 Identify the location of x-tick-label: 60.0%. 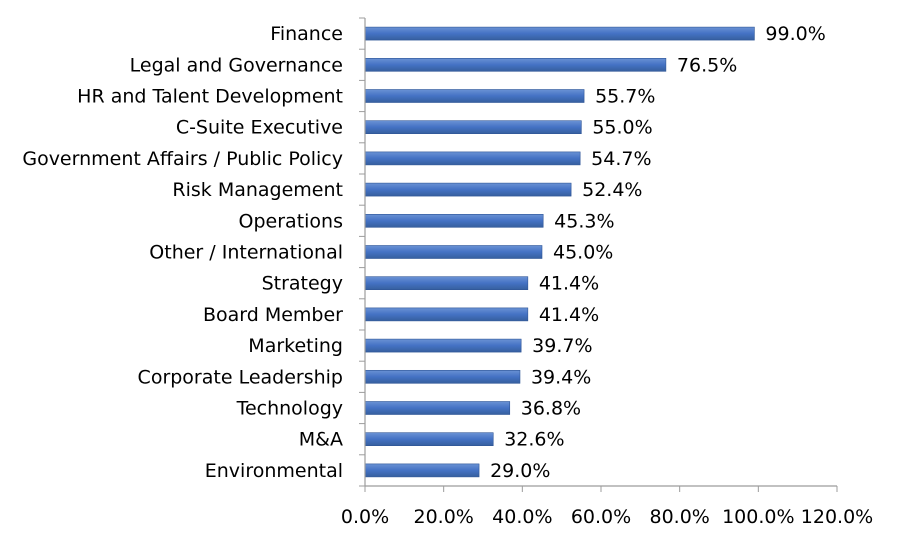
(601, 517).